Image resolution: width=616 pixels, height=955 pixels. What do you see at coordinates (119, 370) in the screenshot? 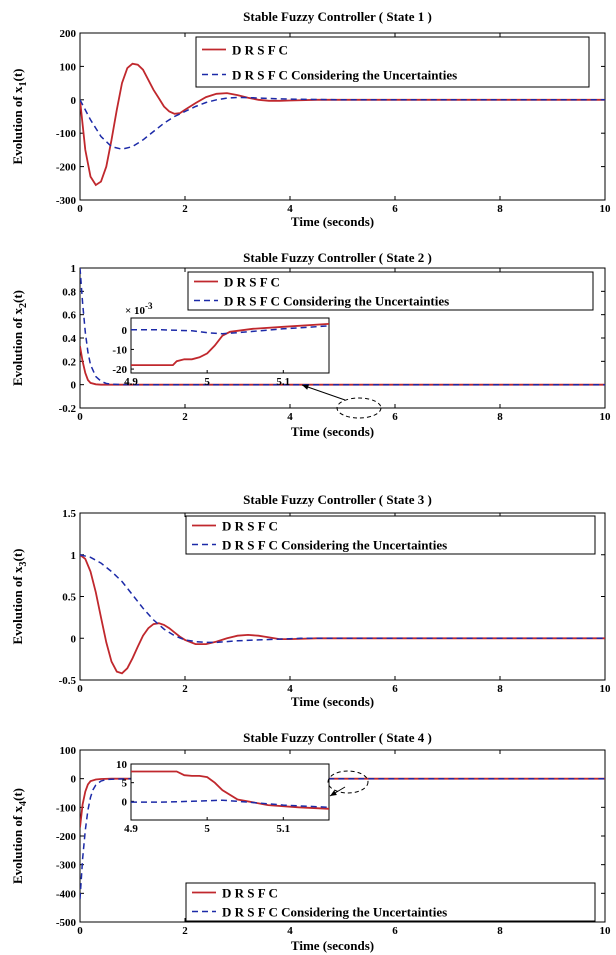
I see `inset-y-tick-label: -20` at bounding box center [119, 370].